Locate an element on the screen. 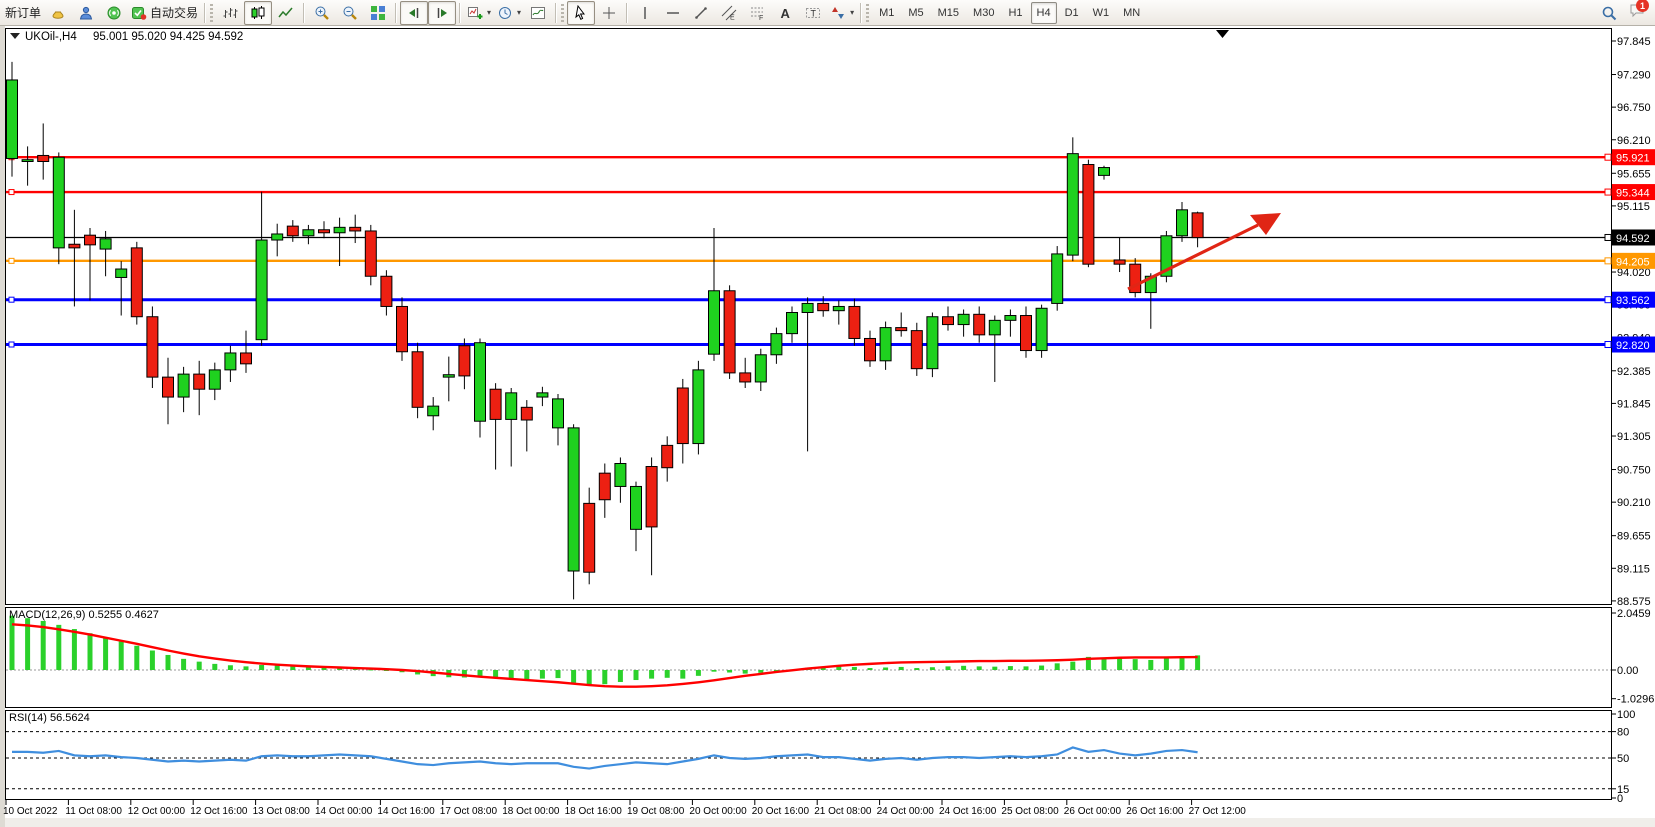 This screenshot has height=827, width=1655. candles-icon is located at coordinates (258, 12).